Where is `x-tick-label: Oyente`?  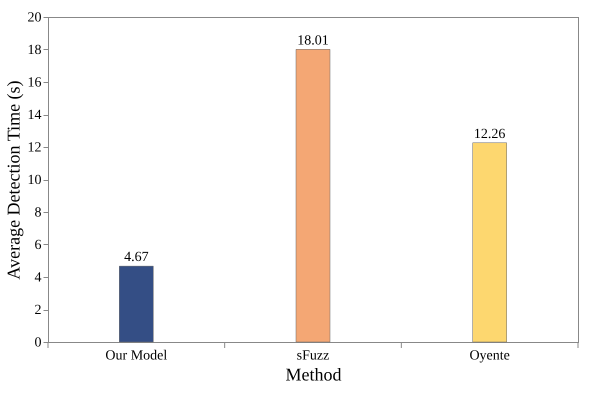
x-tick-label: Oyente is located at coordinates (489, 356).